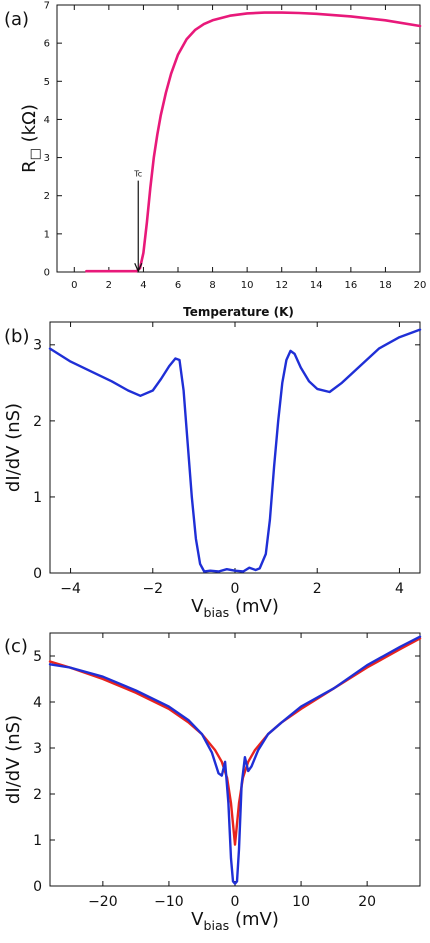 The height and width of the screenshot is (943, 430). What do you see at coordinates (137, 174) in the screenshot?
I see `tc-annotation-label: Tc` at bounding box center [137, 174].